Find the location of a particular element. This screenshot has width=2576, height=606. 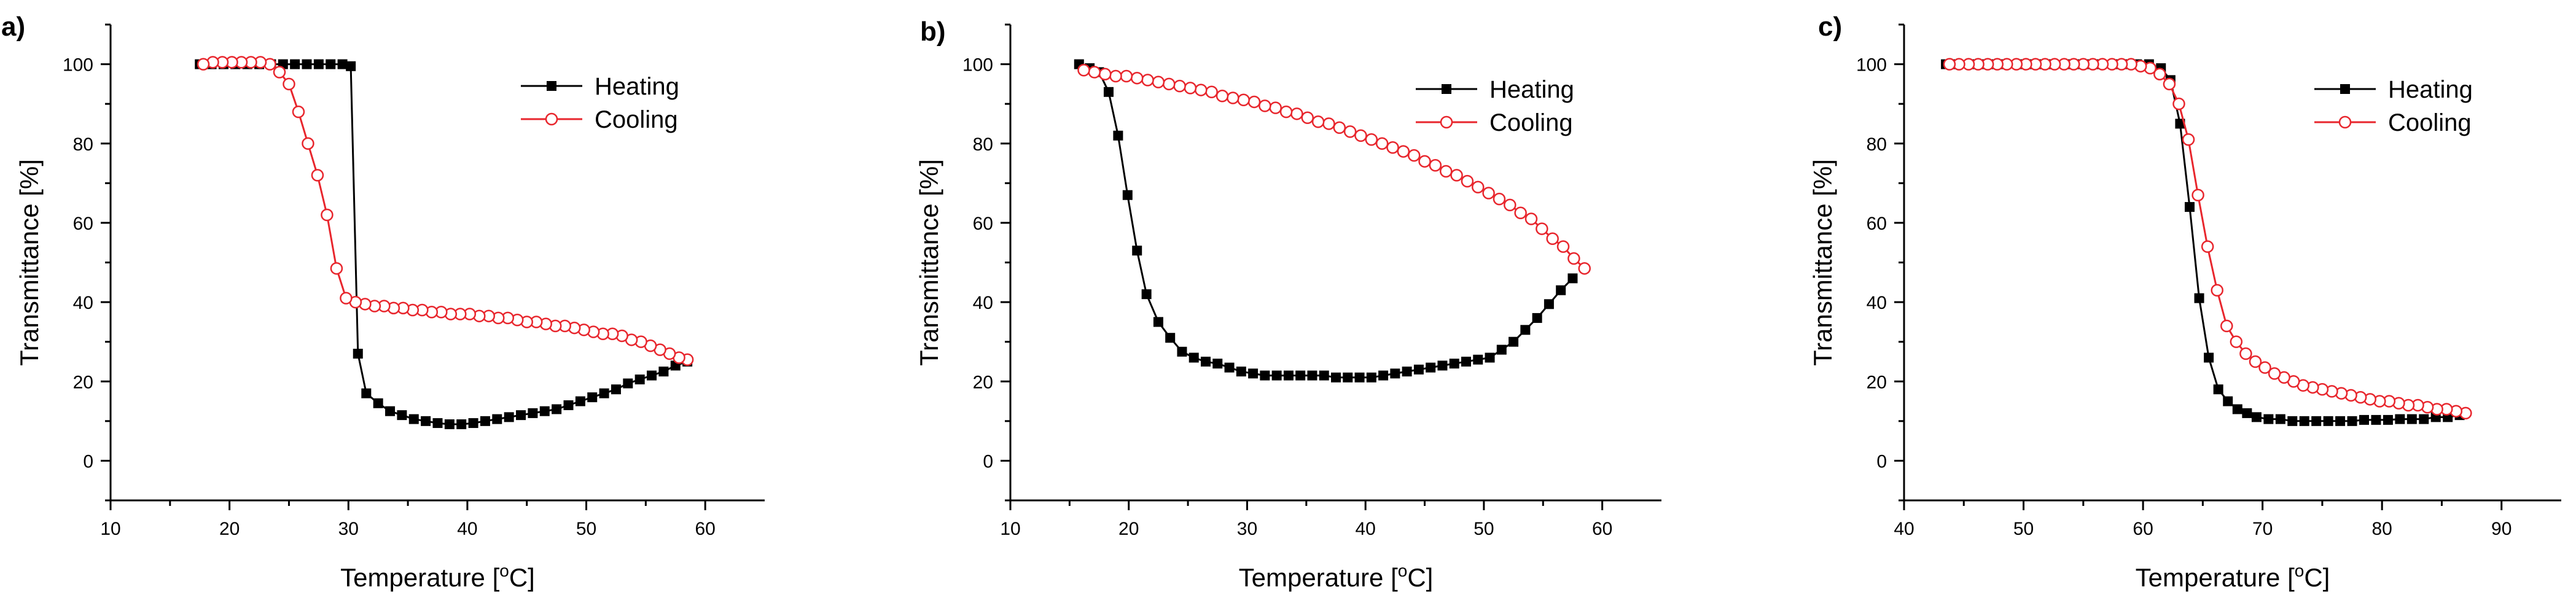

panel-label: b) is located at coordinates (933, 32).